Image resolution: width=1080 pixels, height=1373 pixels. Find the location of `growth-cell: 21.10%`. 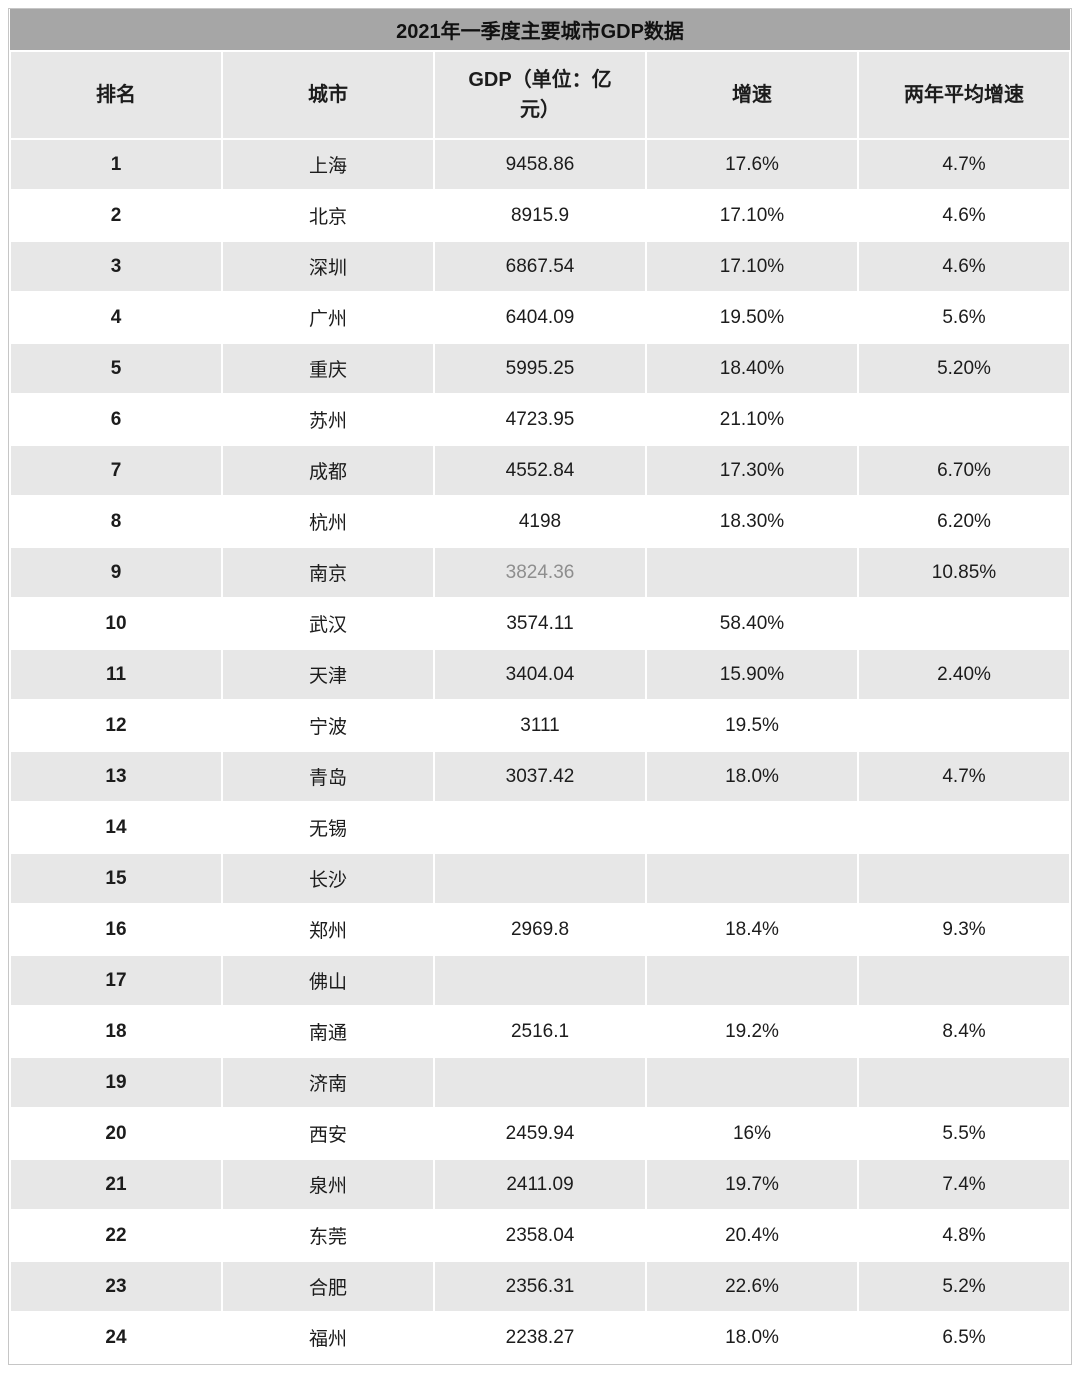

growth-cell: 21.10% is located at coordinates (752, 419).